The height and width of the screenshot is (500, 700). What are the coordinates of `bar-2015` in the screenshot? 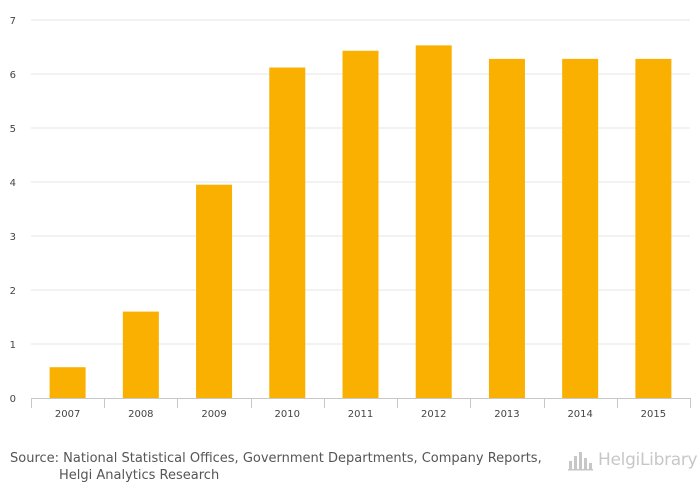 It's located at (653, 228).